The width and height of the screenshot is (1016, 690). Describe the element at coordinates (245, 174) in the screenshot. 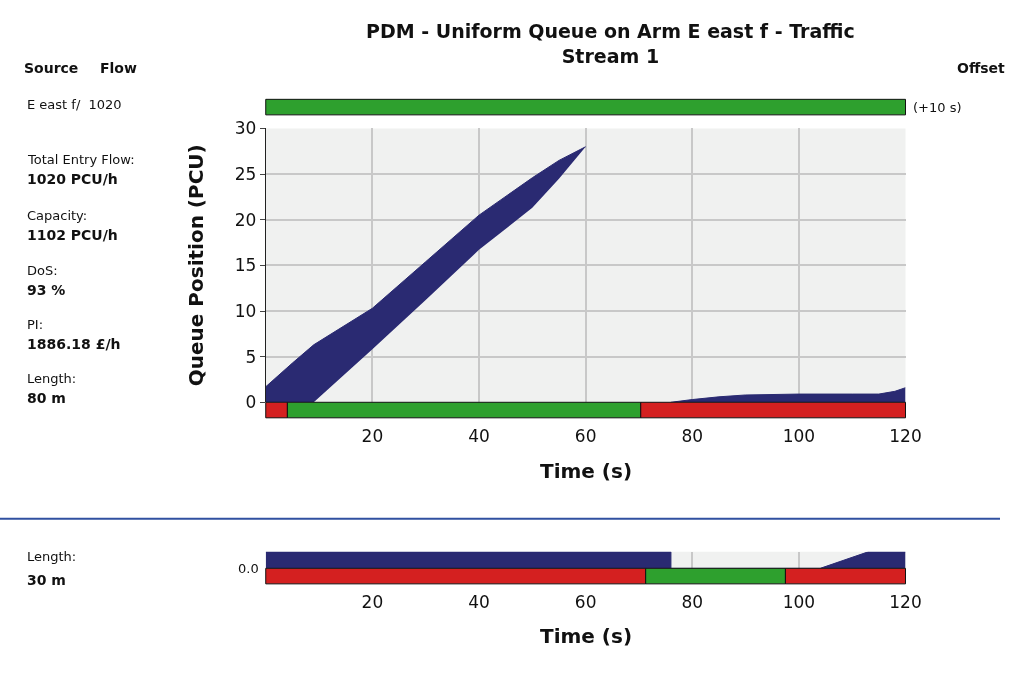

I see `y-tick-label: 25` at that location.